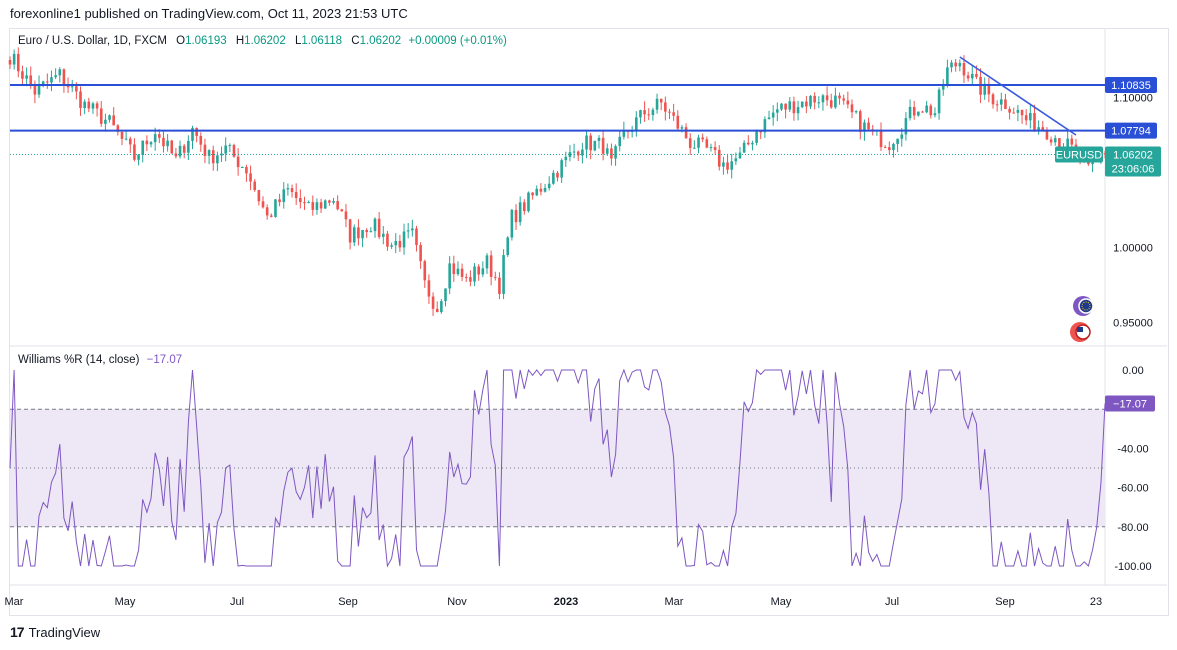 The image size is (1177, 650). What do you see at coordinates (1083, 306) in the screenshot?
I see `eu-flag-icon` at bounding box center [1083, 306].